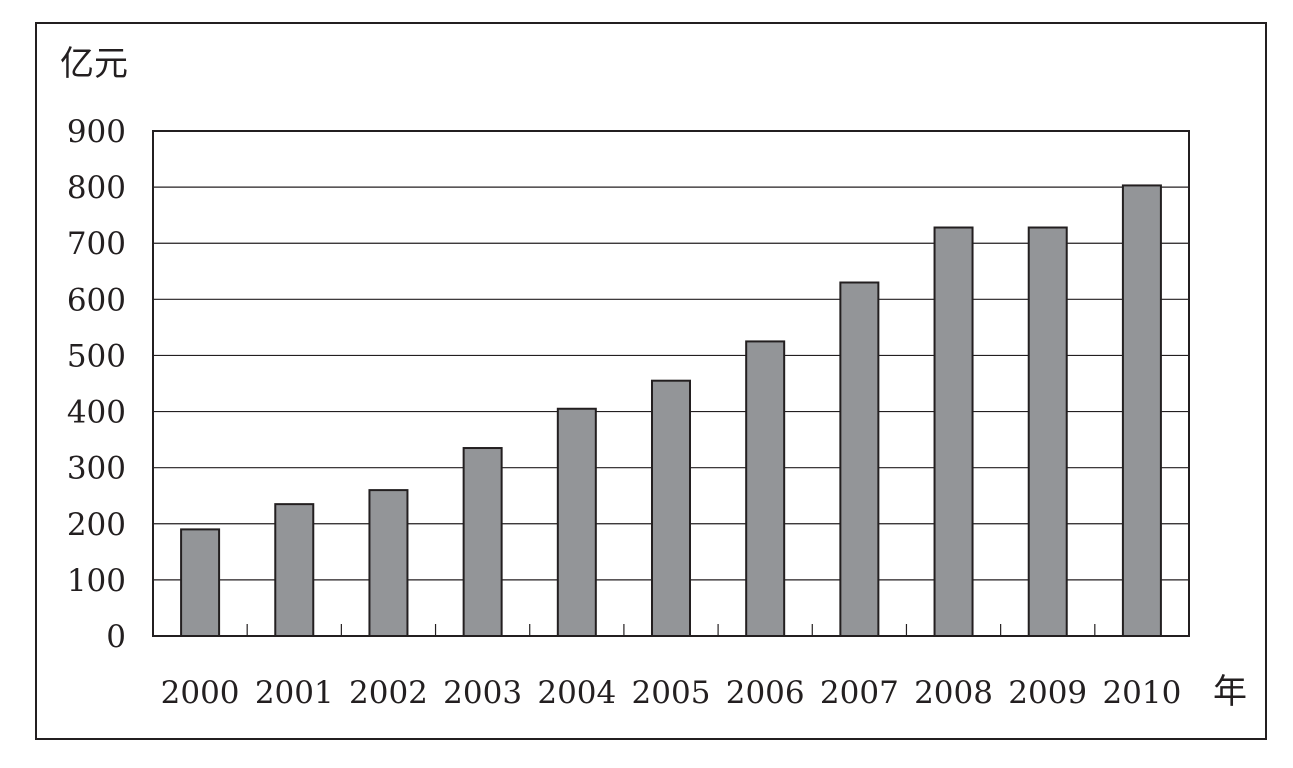 The image size is (1293, 768). Describe the element at coordinates (96, 244) in the screenshot. I see `y-tick-label: 700` at that location.